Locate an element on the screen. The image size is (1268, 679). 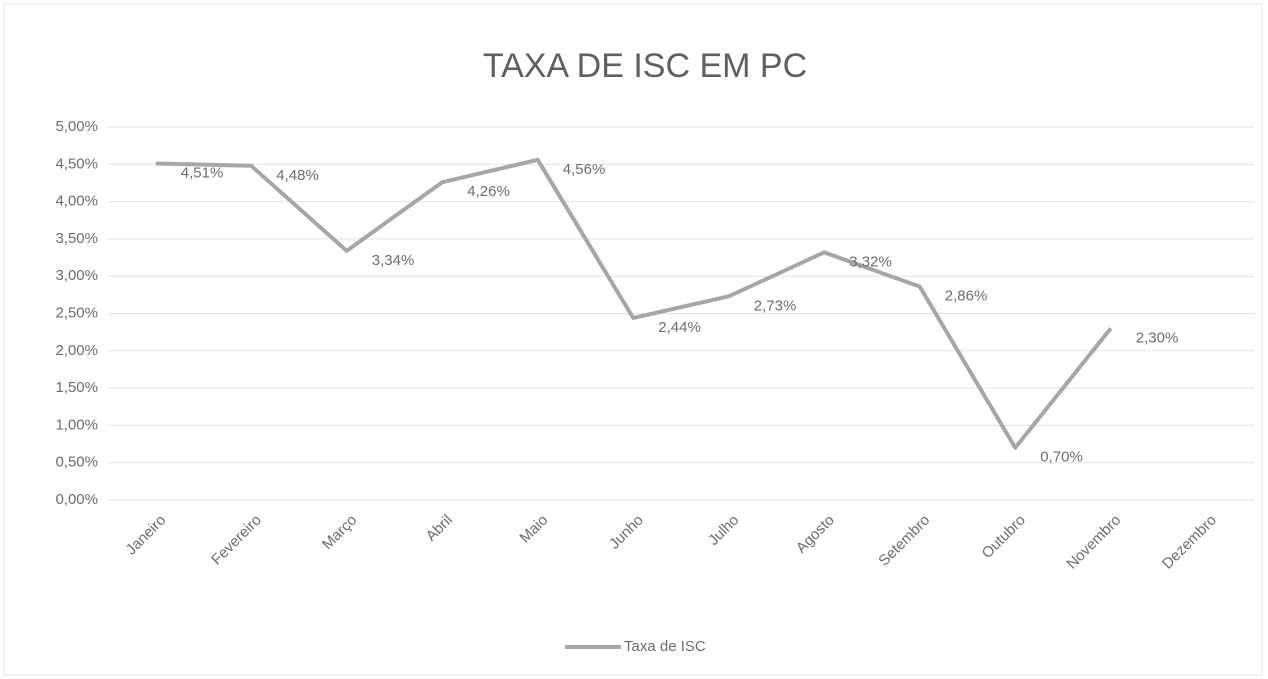
y-tick-label: 0,50% is located at coordinates (76, 462).